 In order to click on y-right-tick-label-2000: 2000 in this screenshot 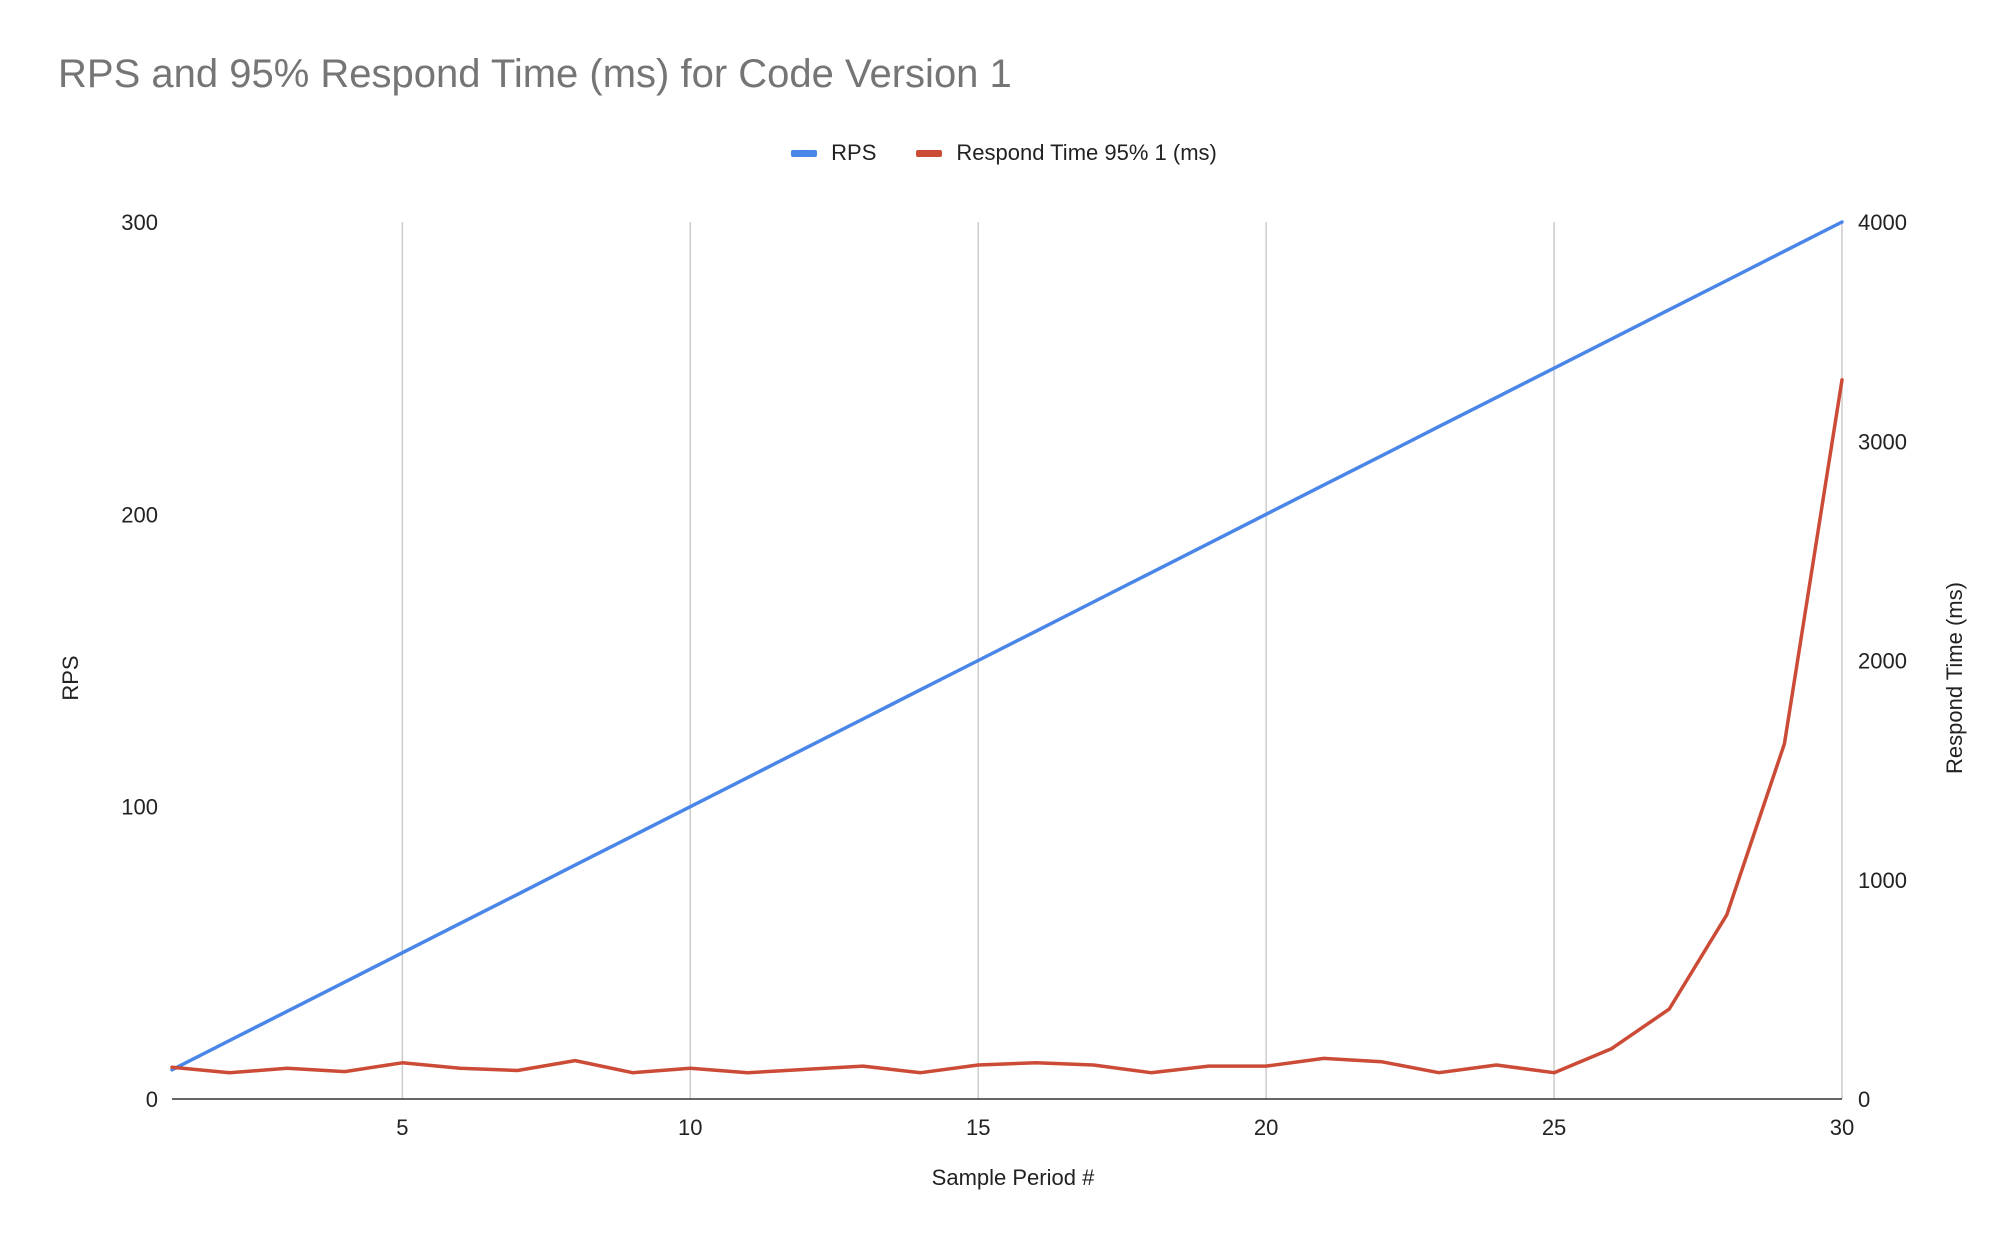, I will do `click(1882, 661)`.